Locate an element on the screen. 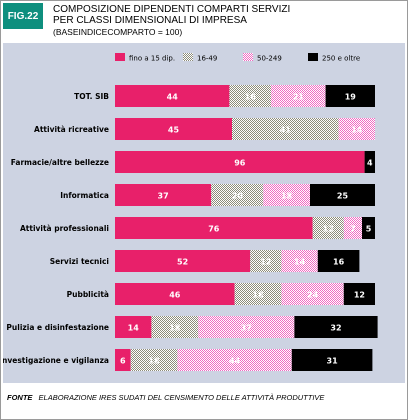  value-label-1-2: 14 is located at coordinates (357, 130).